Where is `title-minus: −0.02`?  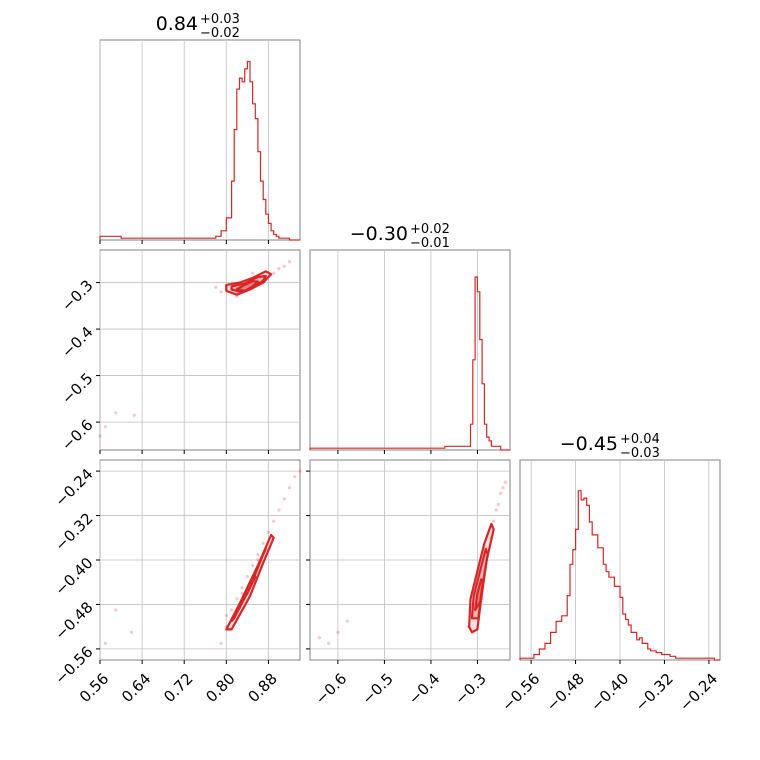 title-minus: −0.02 is located at coordinates (220, 33).